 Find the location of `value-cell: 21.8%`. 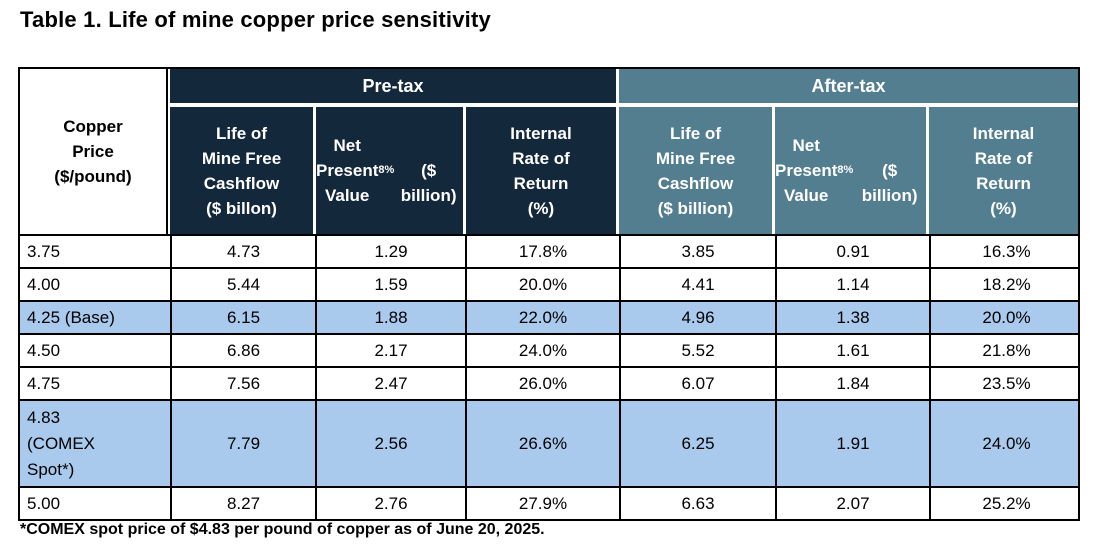

value-cell: 21.8% is located at coordinates (1005, 350).